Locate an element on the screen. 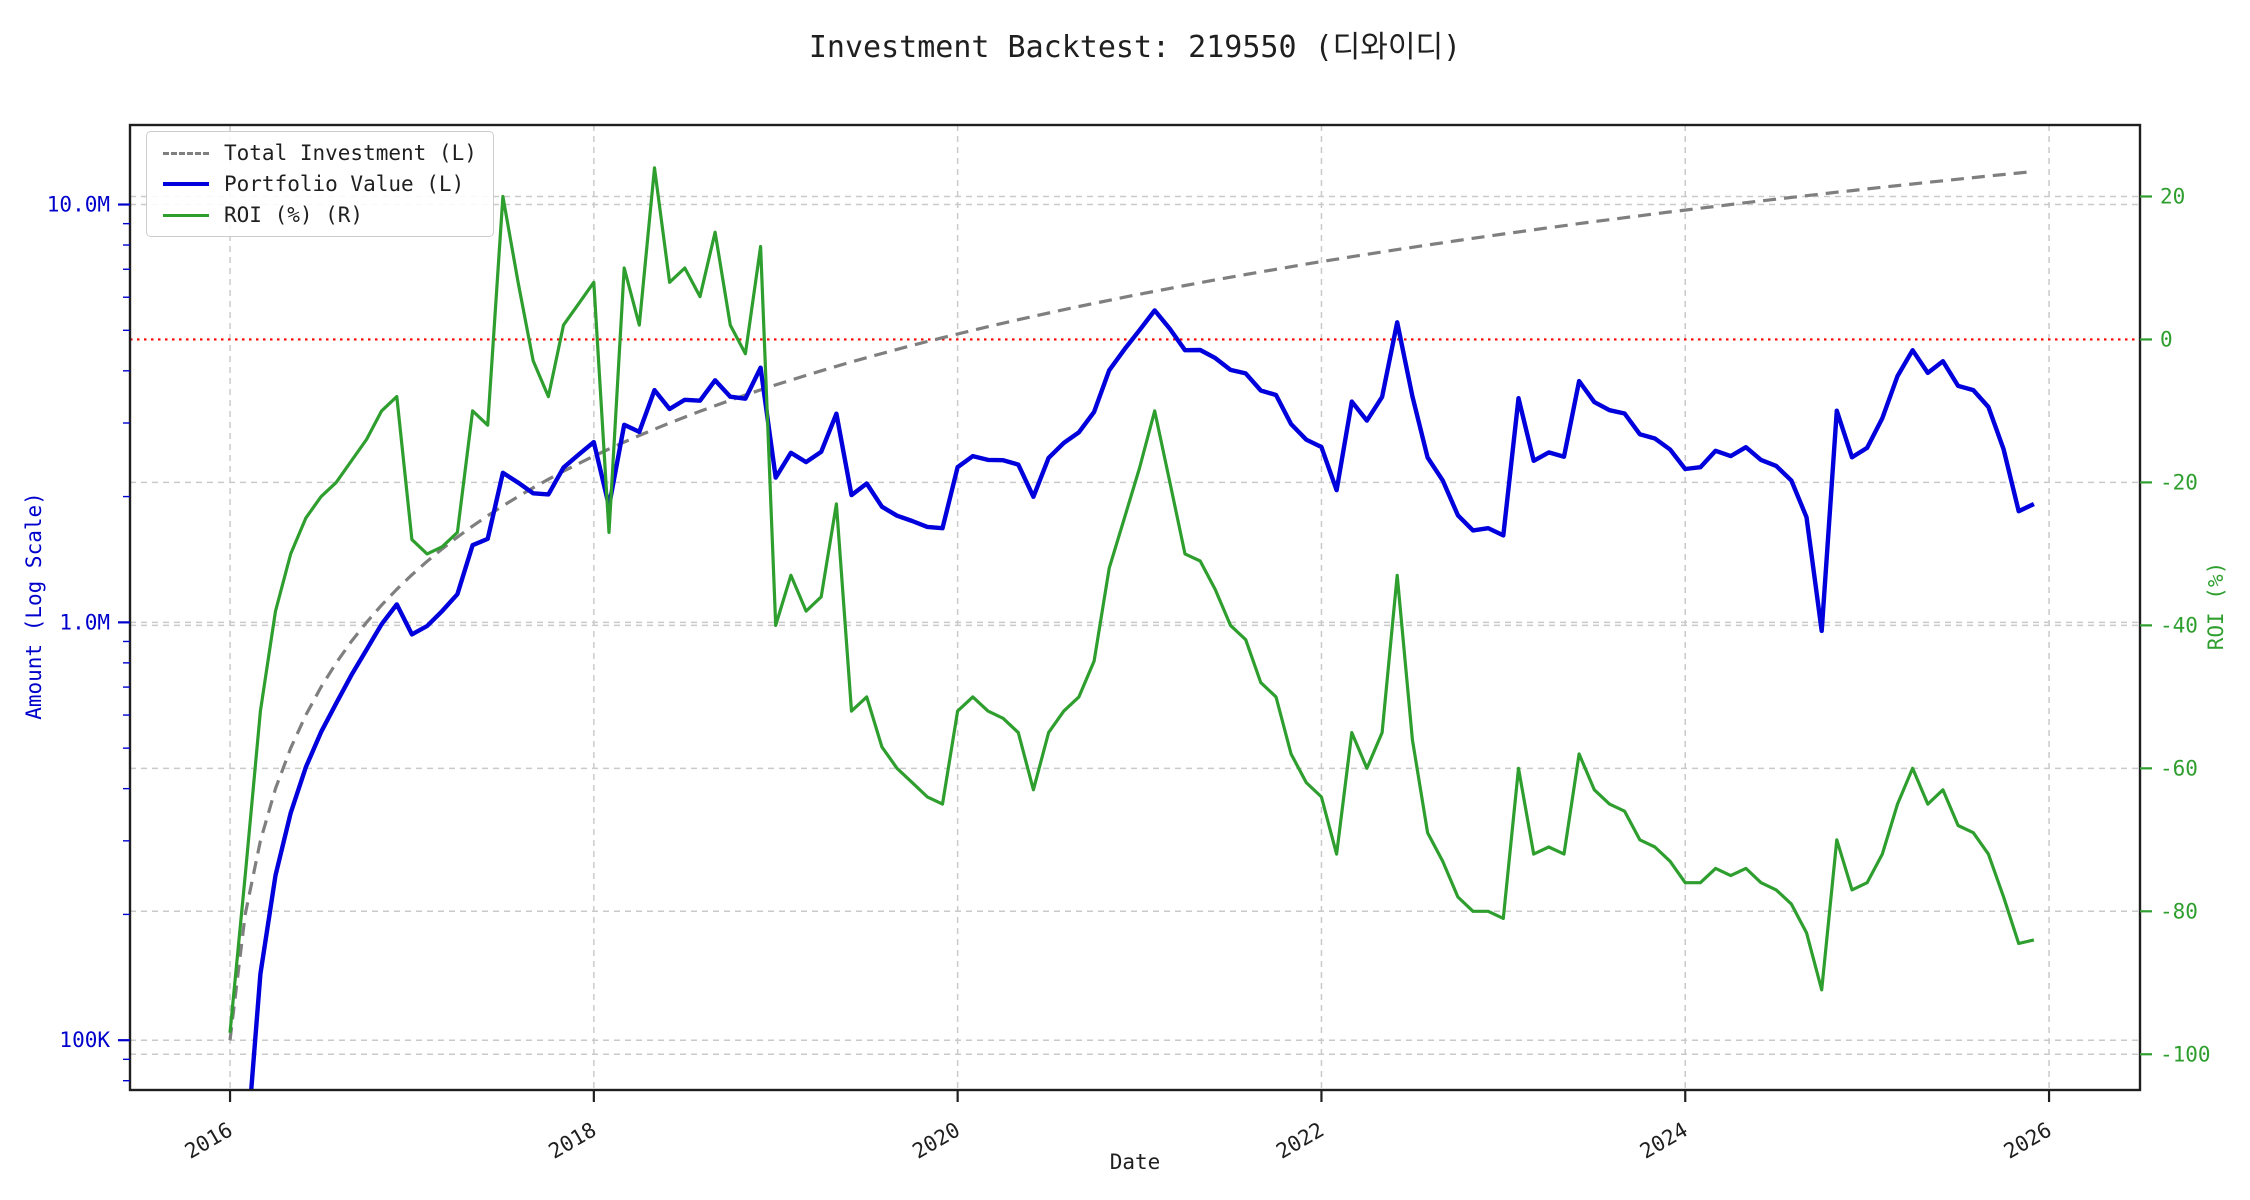 Image resolution: width=2250 pixels, height=1200 pixels. legend-line-roi is located at coordinates (186, 215).